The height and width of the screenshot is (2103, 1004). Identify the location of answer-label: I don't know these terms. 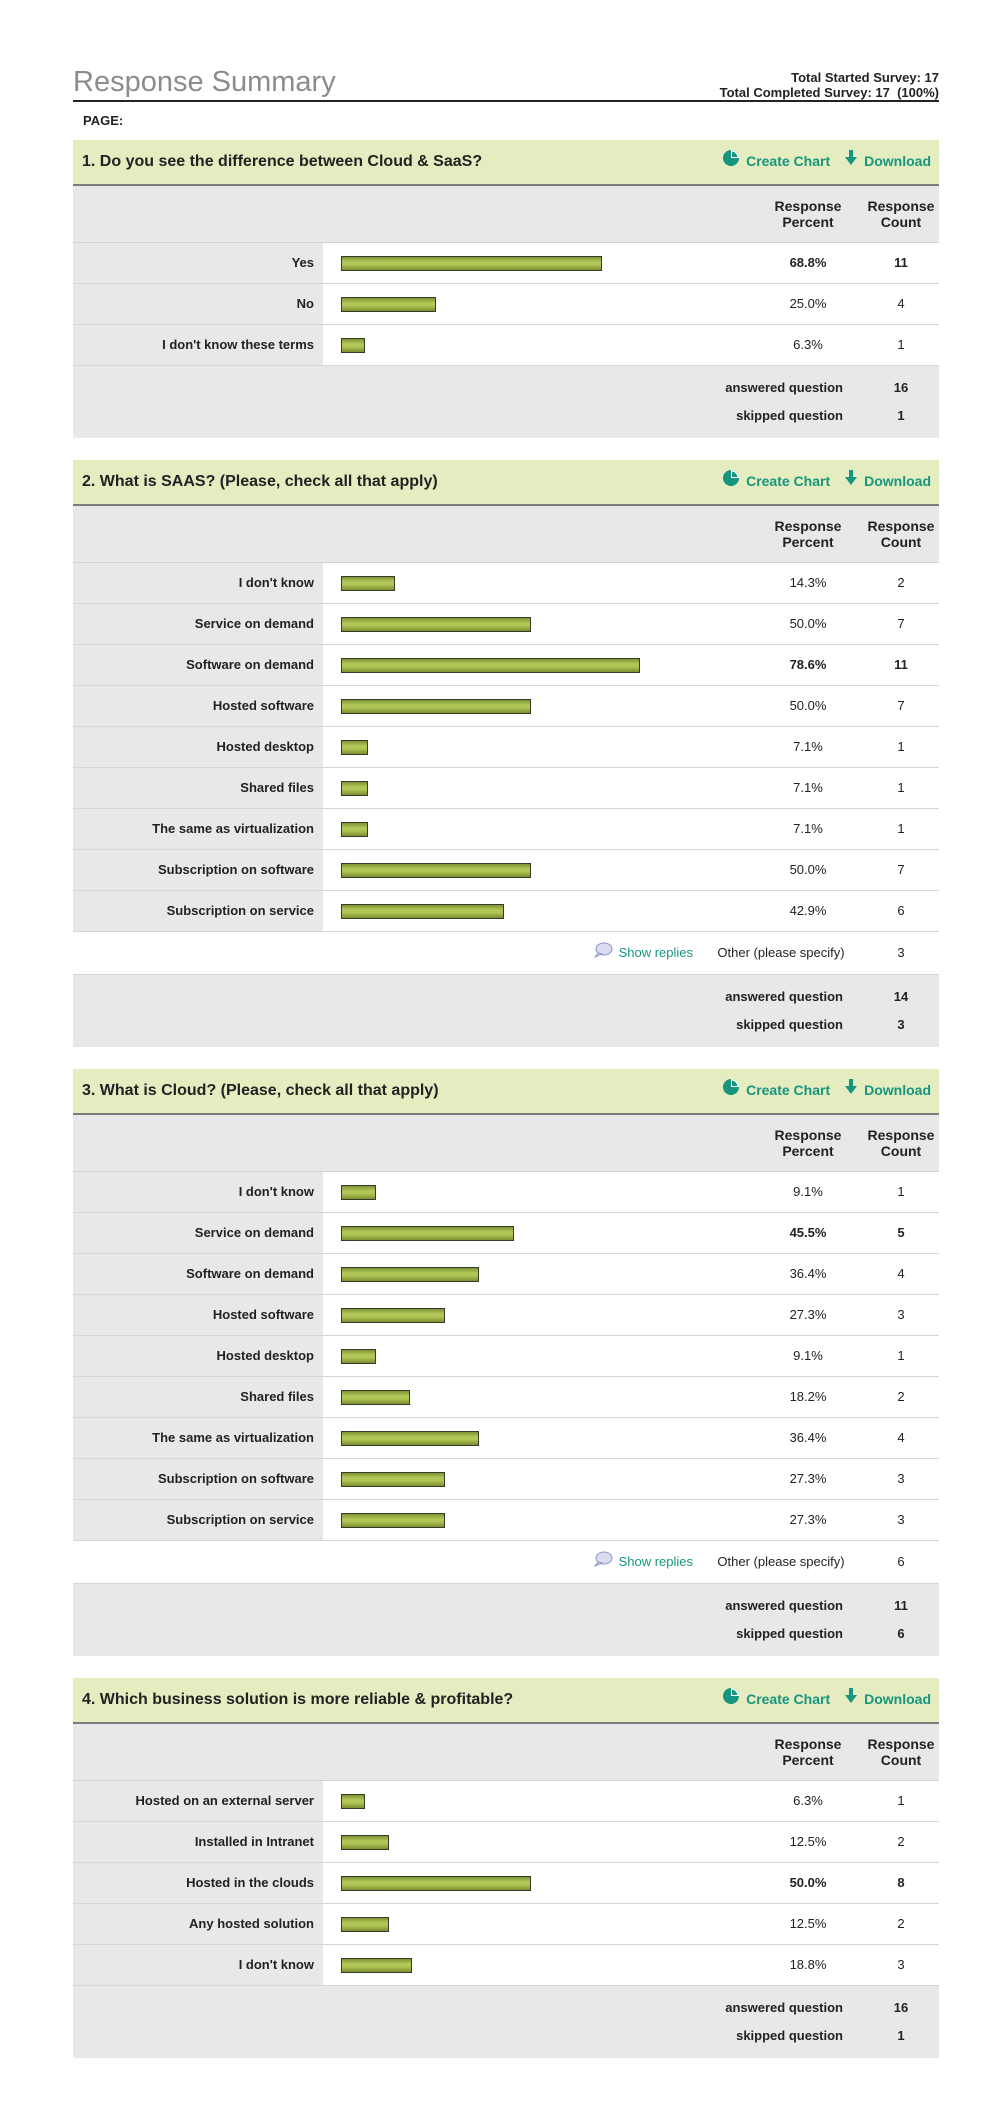
(198, 345).